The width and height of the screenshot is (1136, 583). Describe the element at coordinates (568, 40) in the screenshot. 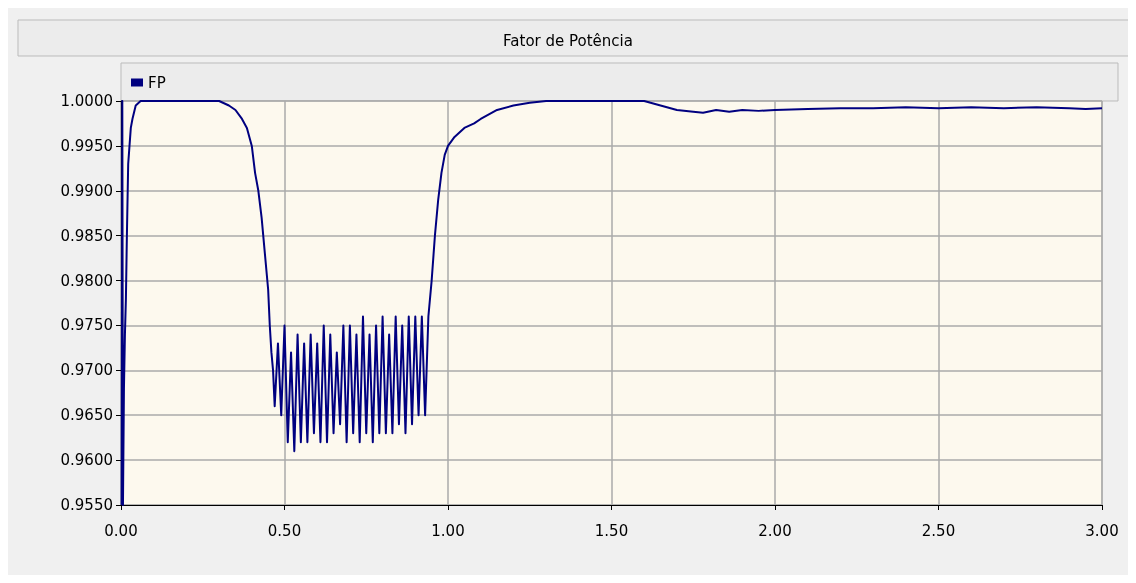

I see `chart-title: Fator de Potência` at that location.